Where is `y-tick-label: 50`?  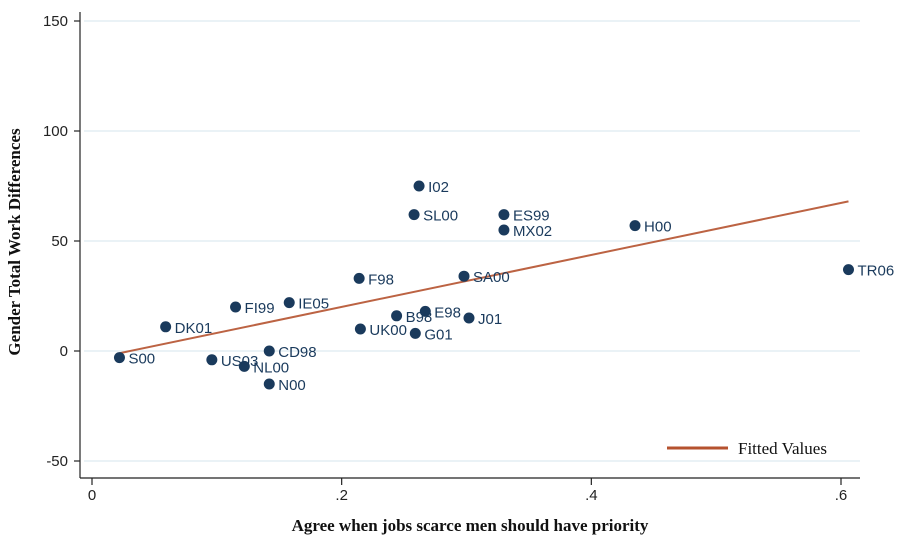
y-tick-label: 50 is located at coordinates (59, 241).